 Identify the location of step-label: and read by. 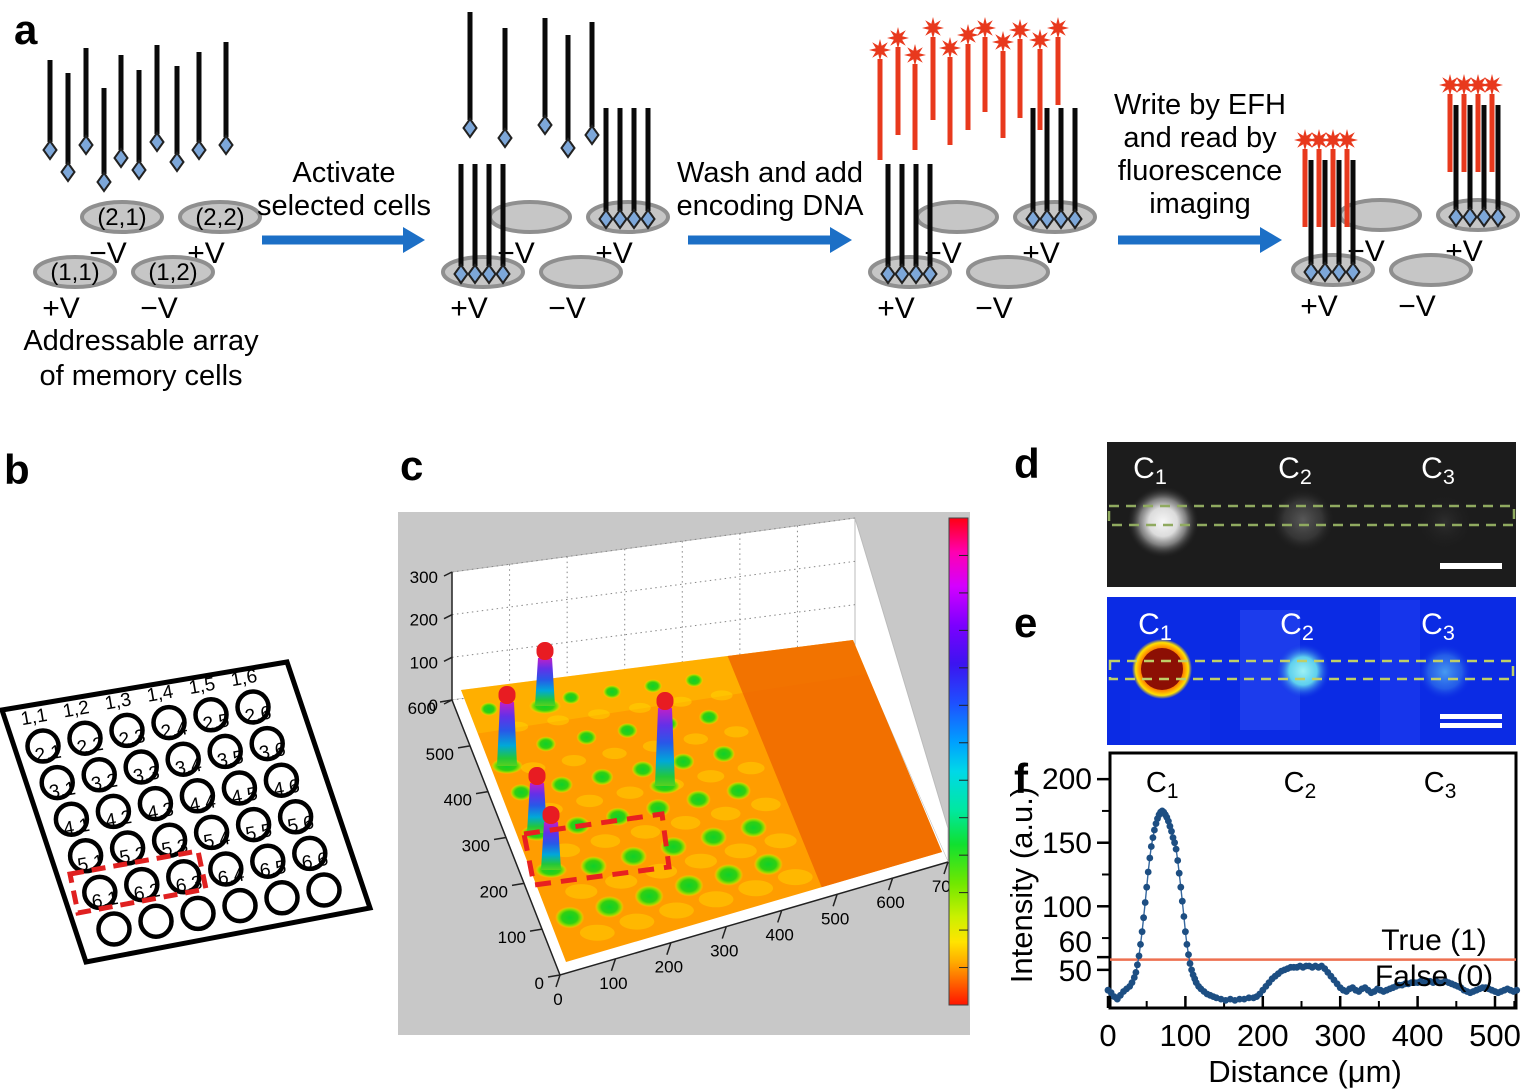
(1200, 138).